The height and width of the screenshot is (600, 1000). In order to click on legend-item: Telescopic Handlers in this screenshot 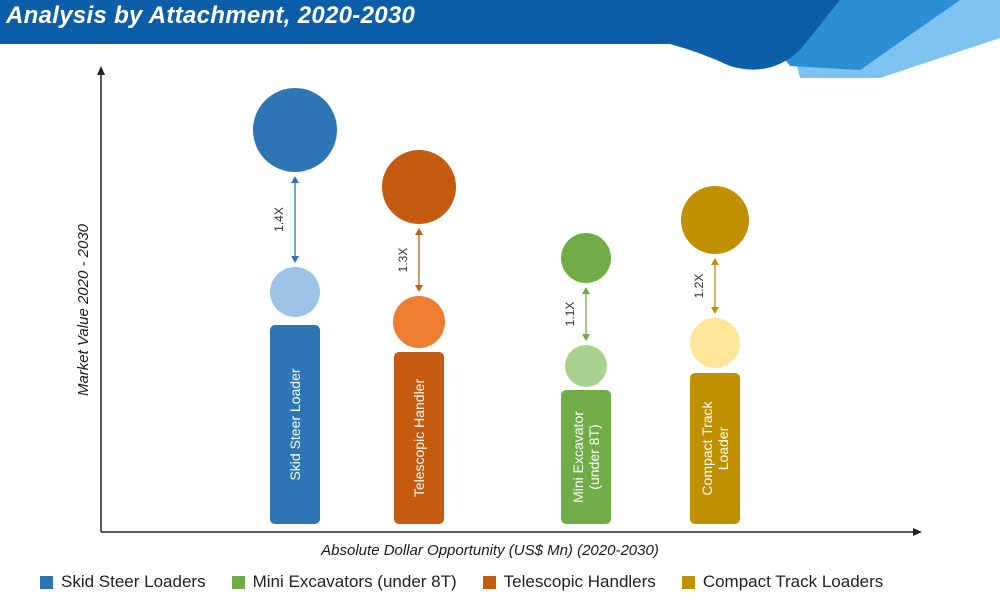, I will do `click(569, 582)`.